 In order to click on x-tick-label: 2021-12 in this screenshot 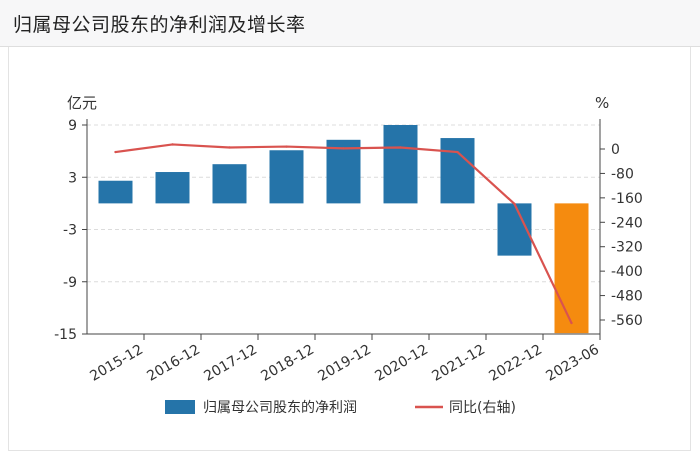, I will do `click(458, 363)`.